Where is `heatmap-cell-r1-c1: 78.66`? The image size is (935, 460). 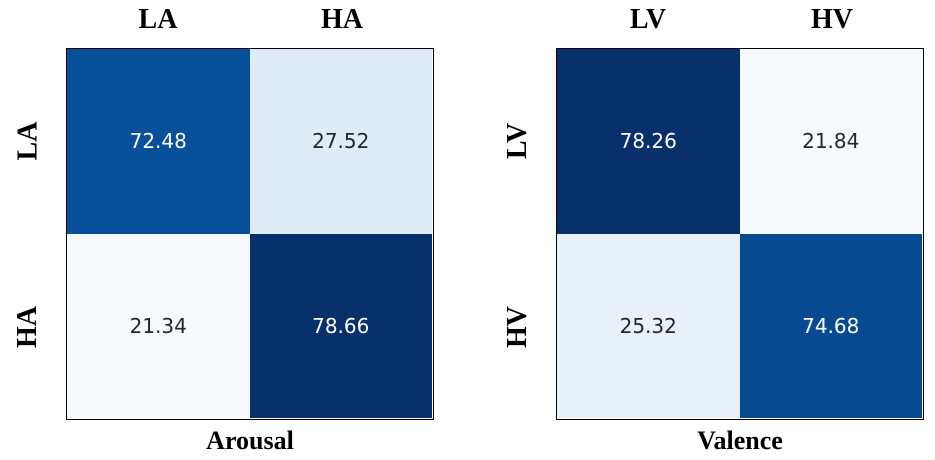
heatmap-cell-r1-c1: 78.66 is located at coordinates (340, 325).